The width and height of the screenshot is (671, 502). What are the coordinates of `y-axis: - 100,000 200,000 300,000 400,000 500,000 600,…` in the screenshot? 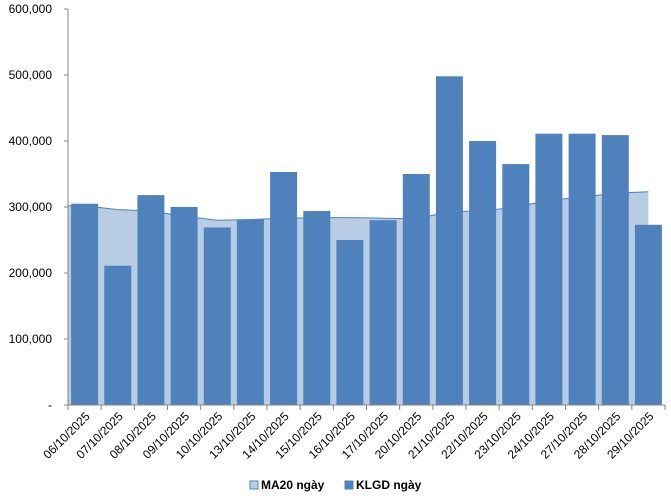 It's located at (39, 207).